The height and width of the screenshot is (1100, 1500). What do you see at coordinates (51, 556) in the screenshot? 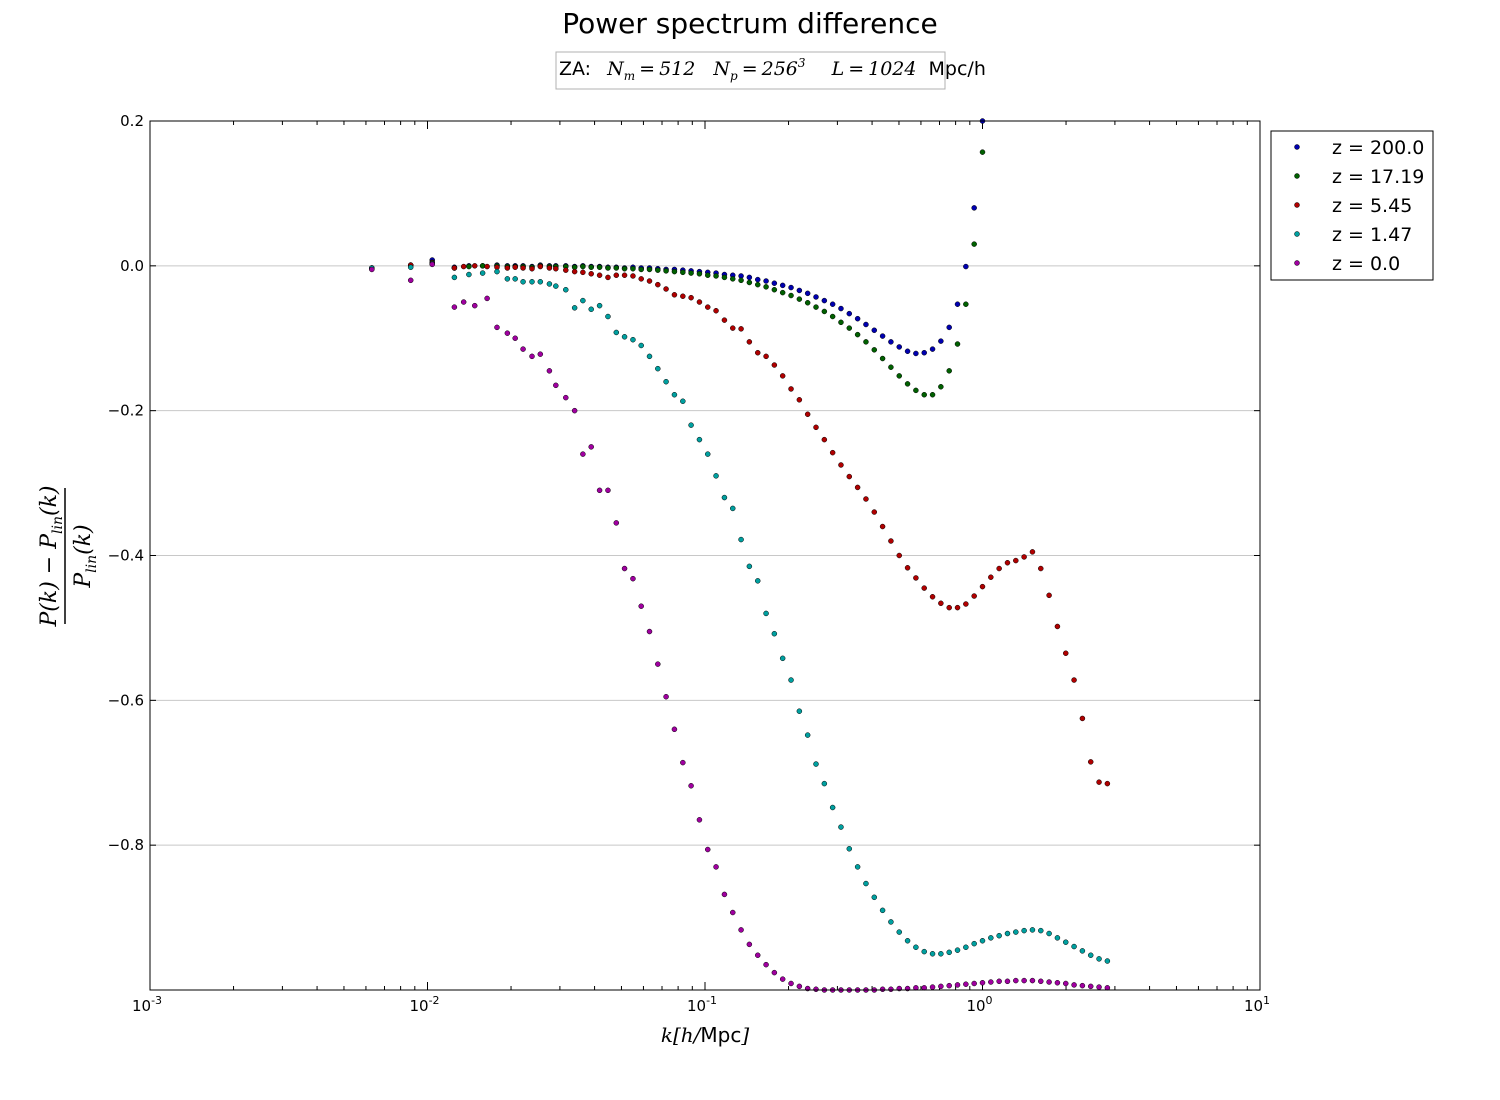
I see `svg-text: P(k) − Plin(k)` at bounding box center [51, 556].